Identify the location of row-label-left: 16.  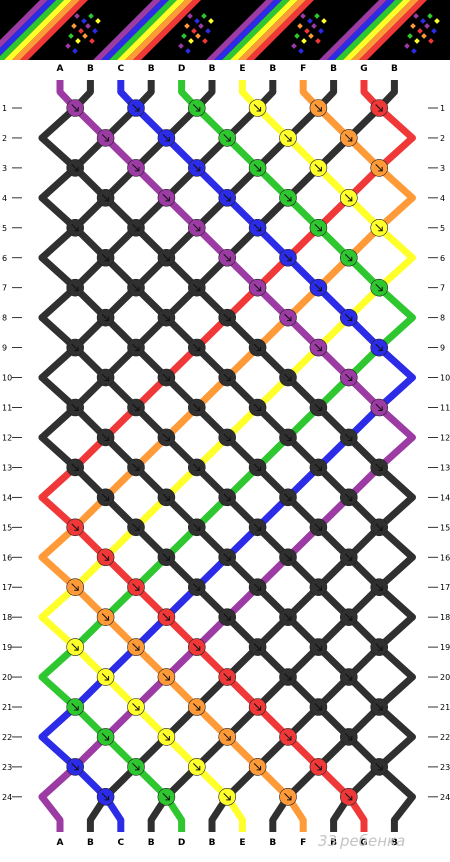
(7, 557).